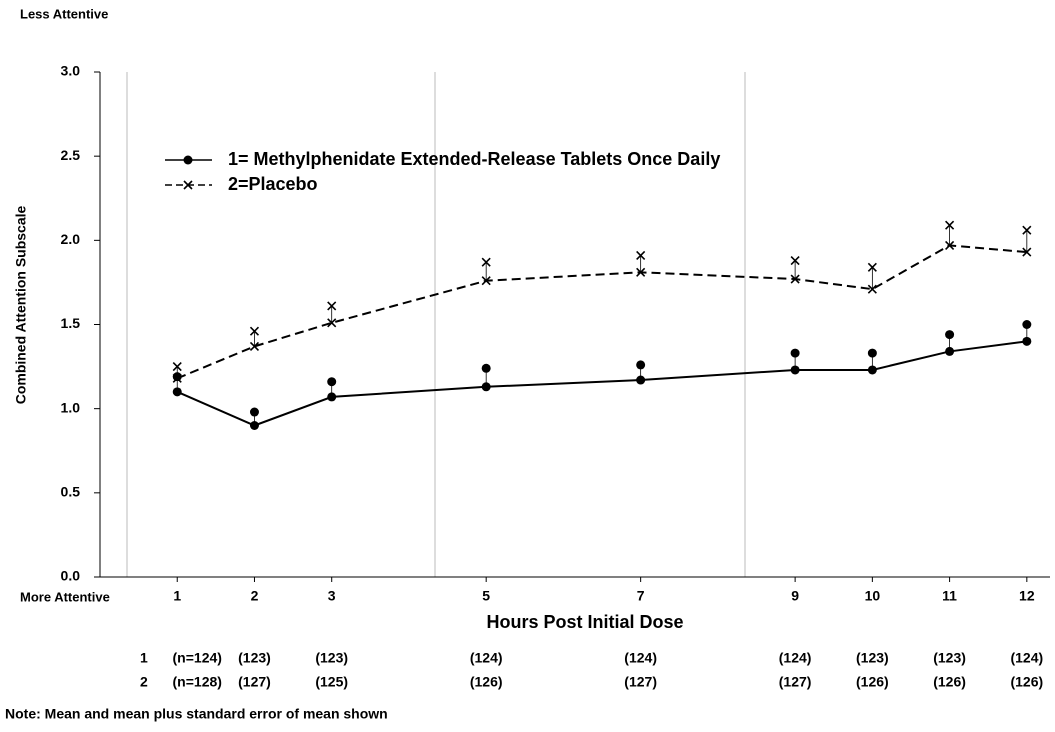 The height and width of the screenshot is (732, 1055). Describe the element at coordinates (197, 658) in the screenshot. I see `n-value: (n=124)` at that location.